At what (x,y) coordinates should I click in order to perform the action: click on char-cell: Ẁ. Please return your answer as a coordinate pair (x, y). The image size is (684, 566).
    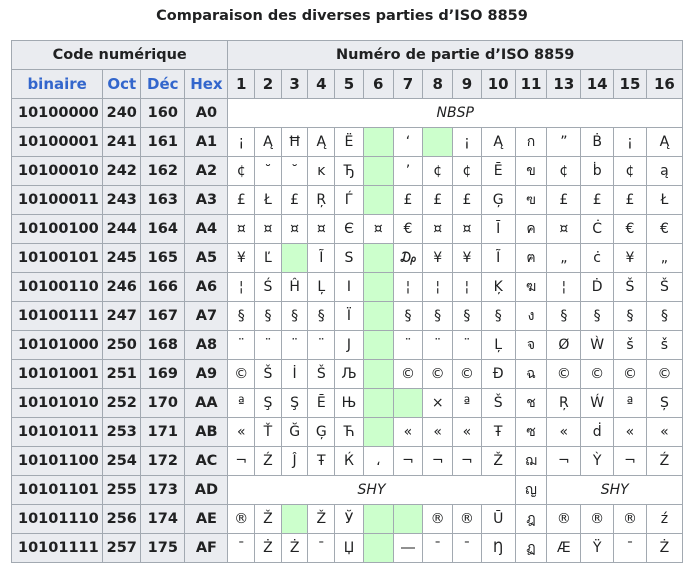
    Looking at the image, I should click on (597, 345).